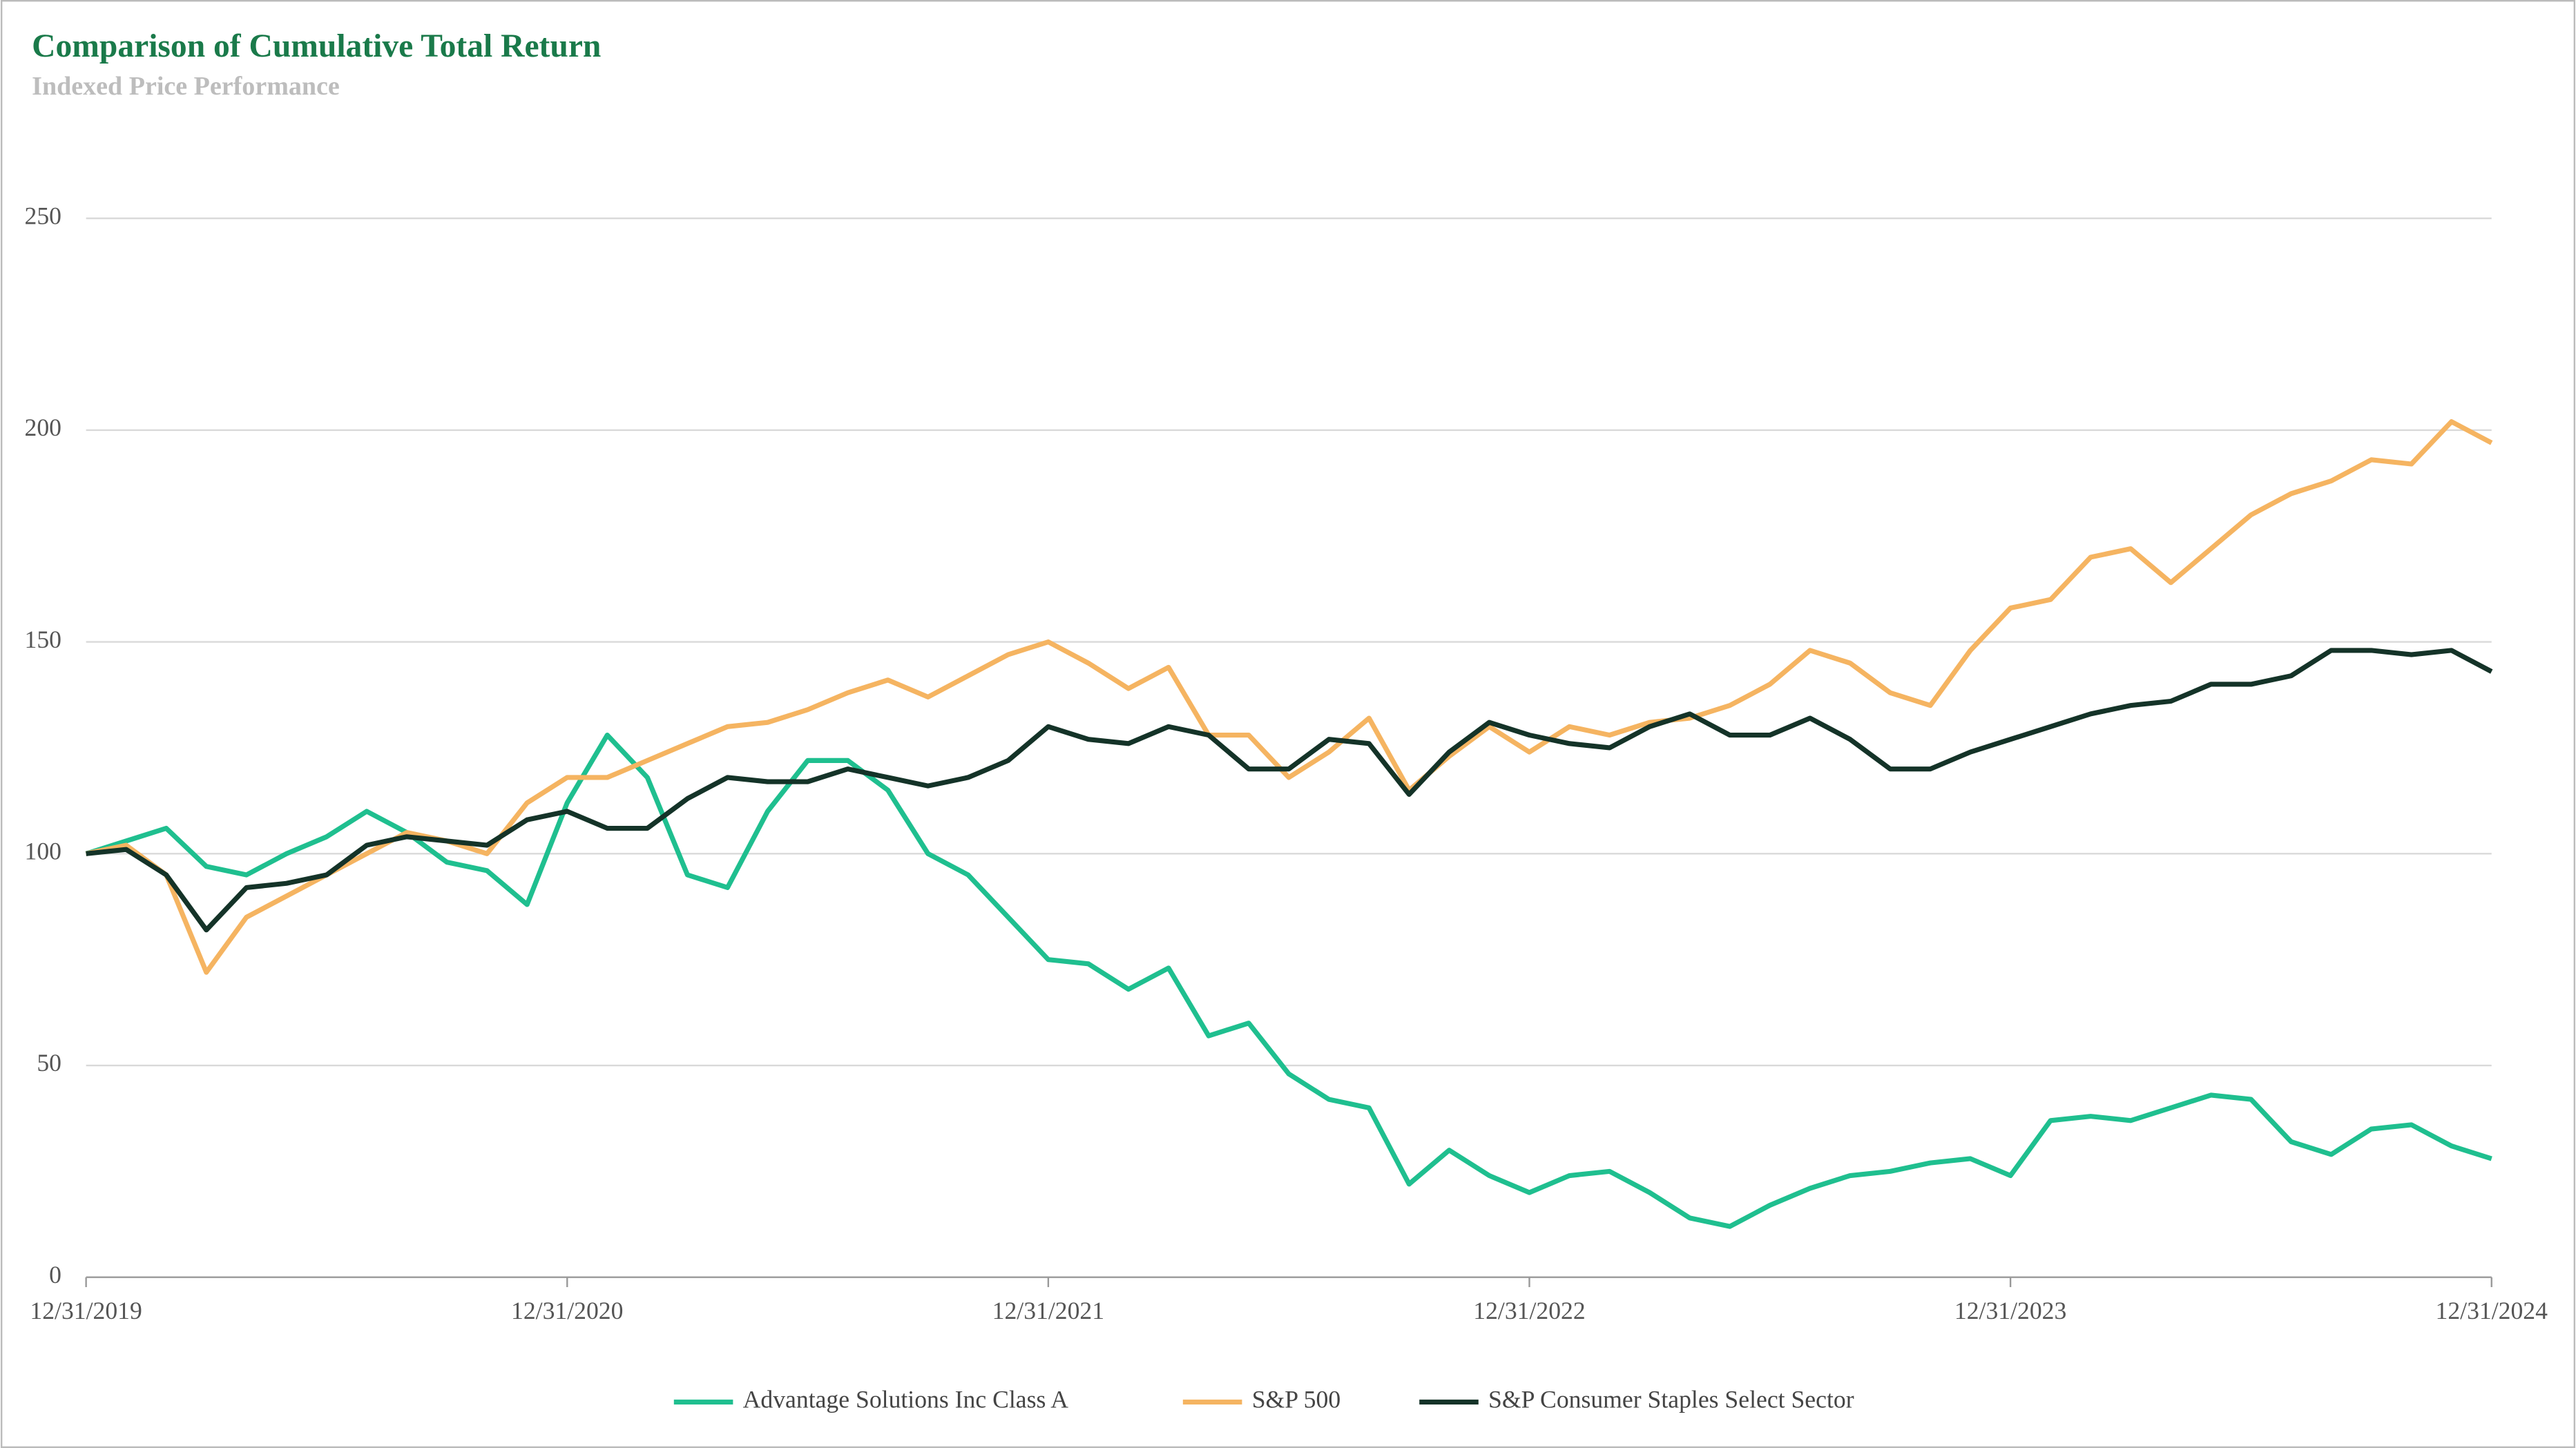 This screenshot has height=1448, width=2576. What do you see at coordinates (49, 1063) in the screenshot?
I see `y-tick-label: 50` at bounding box center [49, 1063].